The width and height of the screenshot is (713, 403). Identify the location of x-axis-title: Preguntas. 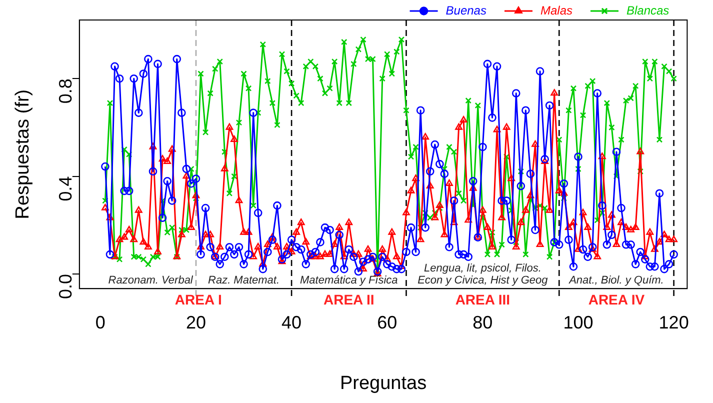
(383, 383).